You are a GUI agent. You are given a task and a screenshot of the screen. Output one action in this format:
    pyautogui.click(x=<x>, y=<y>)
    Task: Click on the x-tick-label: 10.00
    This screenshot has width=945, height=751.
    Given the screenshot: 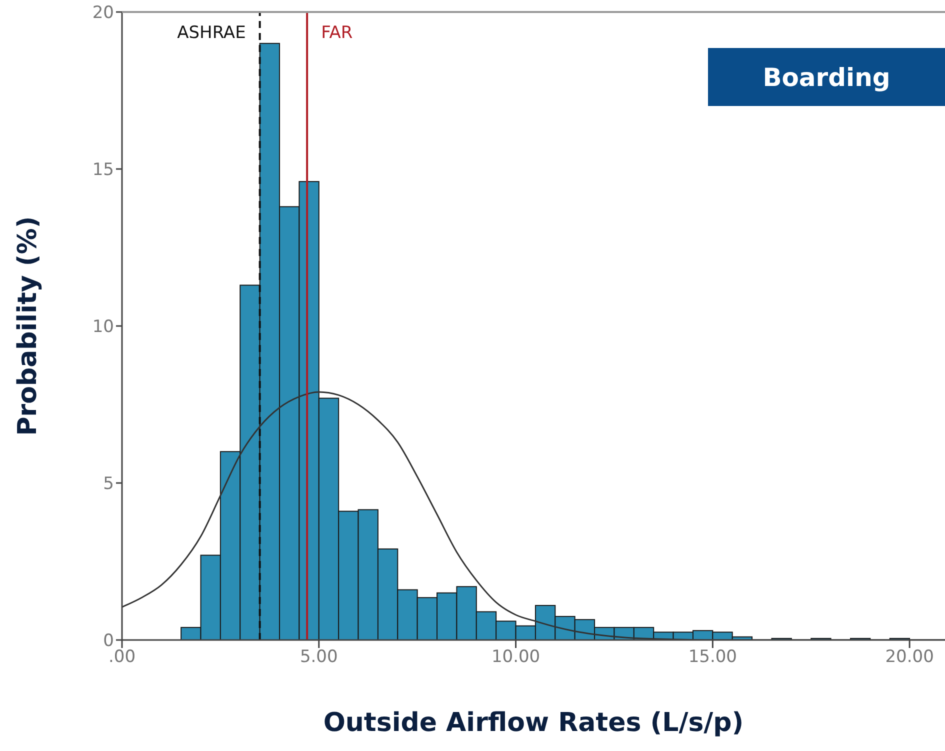 What is the action you would take?
    pyautogui.click(x=515, y=657)
    